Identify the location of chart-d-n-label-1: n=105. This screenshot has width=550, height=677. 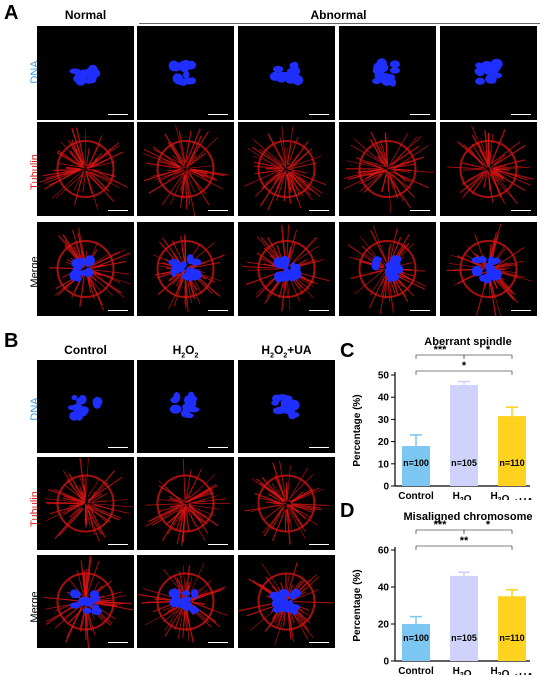
(464, 638).